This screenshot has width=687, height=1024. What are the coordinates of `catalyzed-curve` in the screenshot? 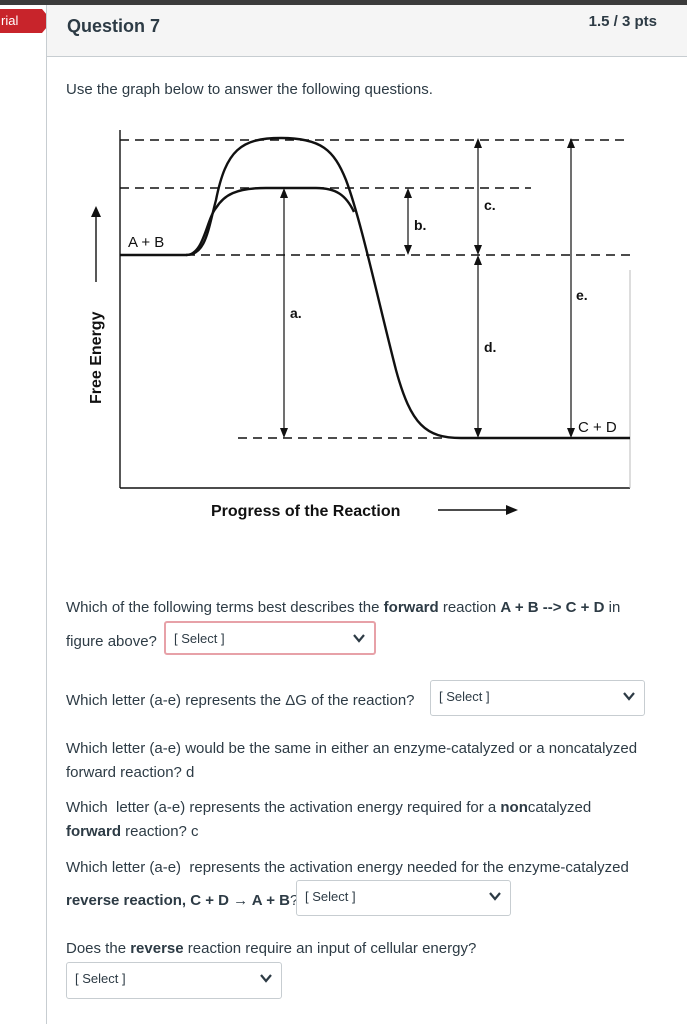 It's located at (270, 221).